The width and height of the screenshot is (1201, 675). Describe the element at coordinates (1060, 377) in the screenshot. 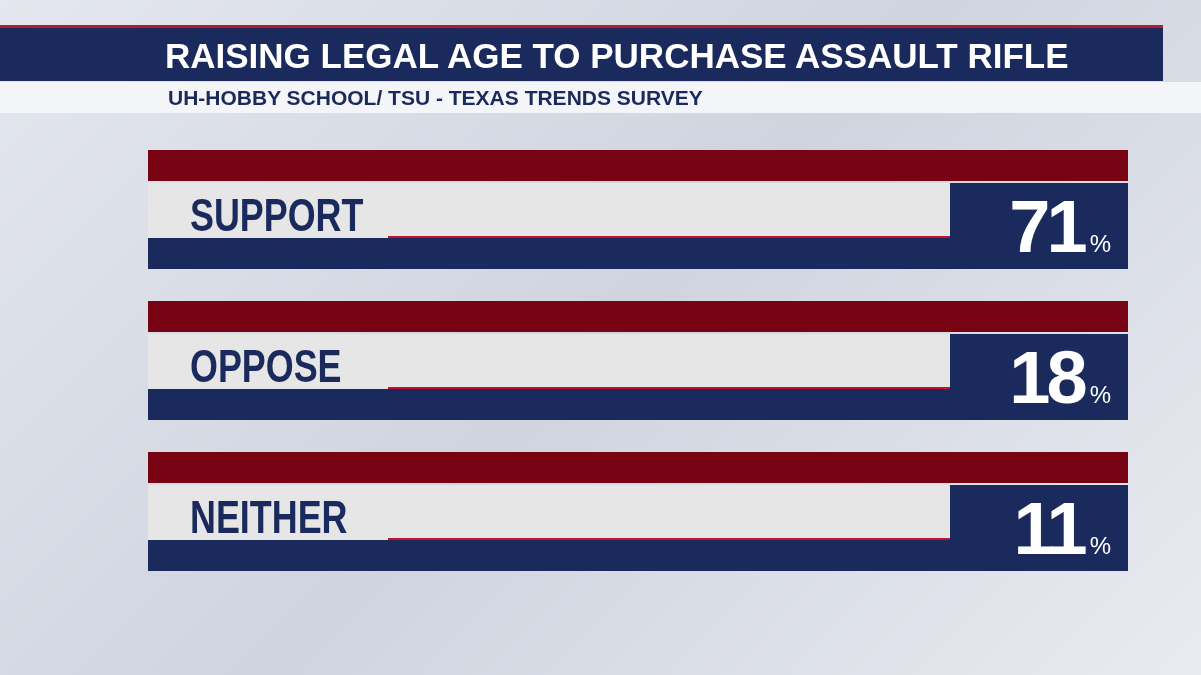

I see `data-label: 18%` at that location.